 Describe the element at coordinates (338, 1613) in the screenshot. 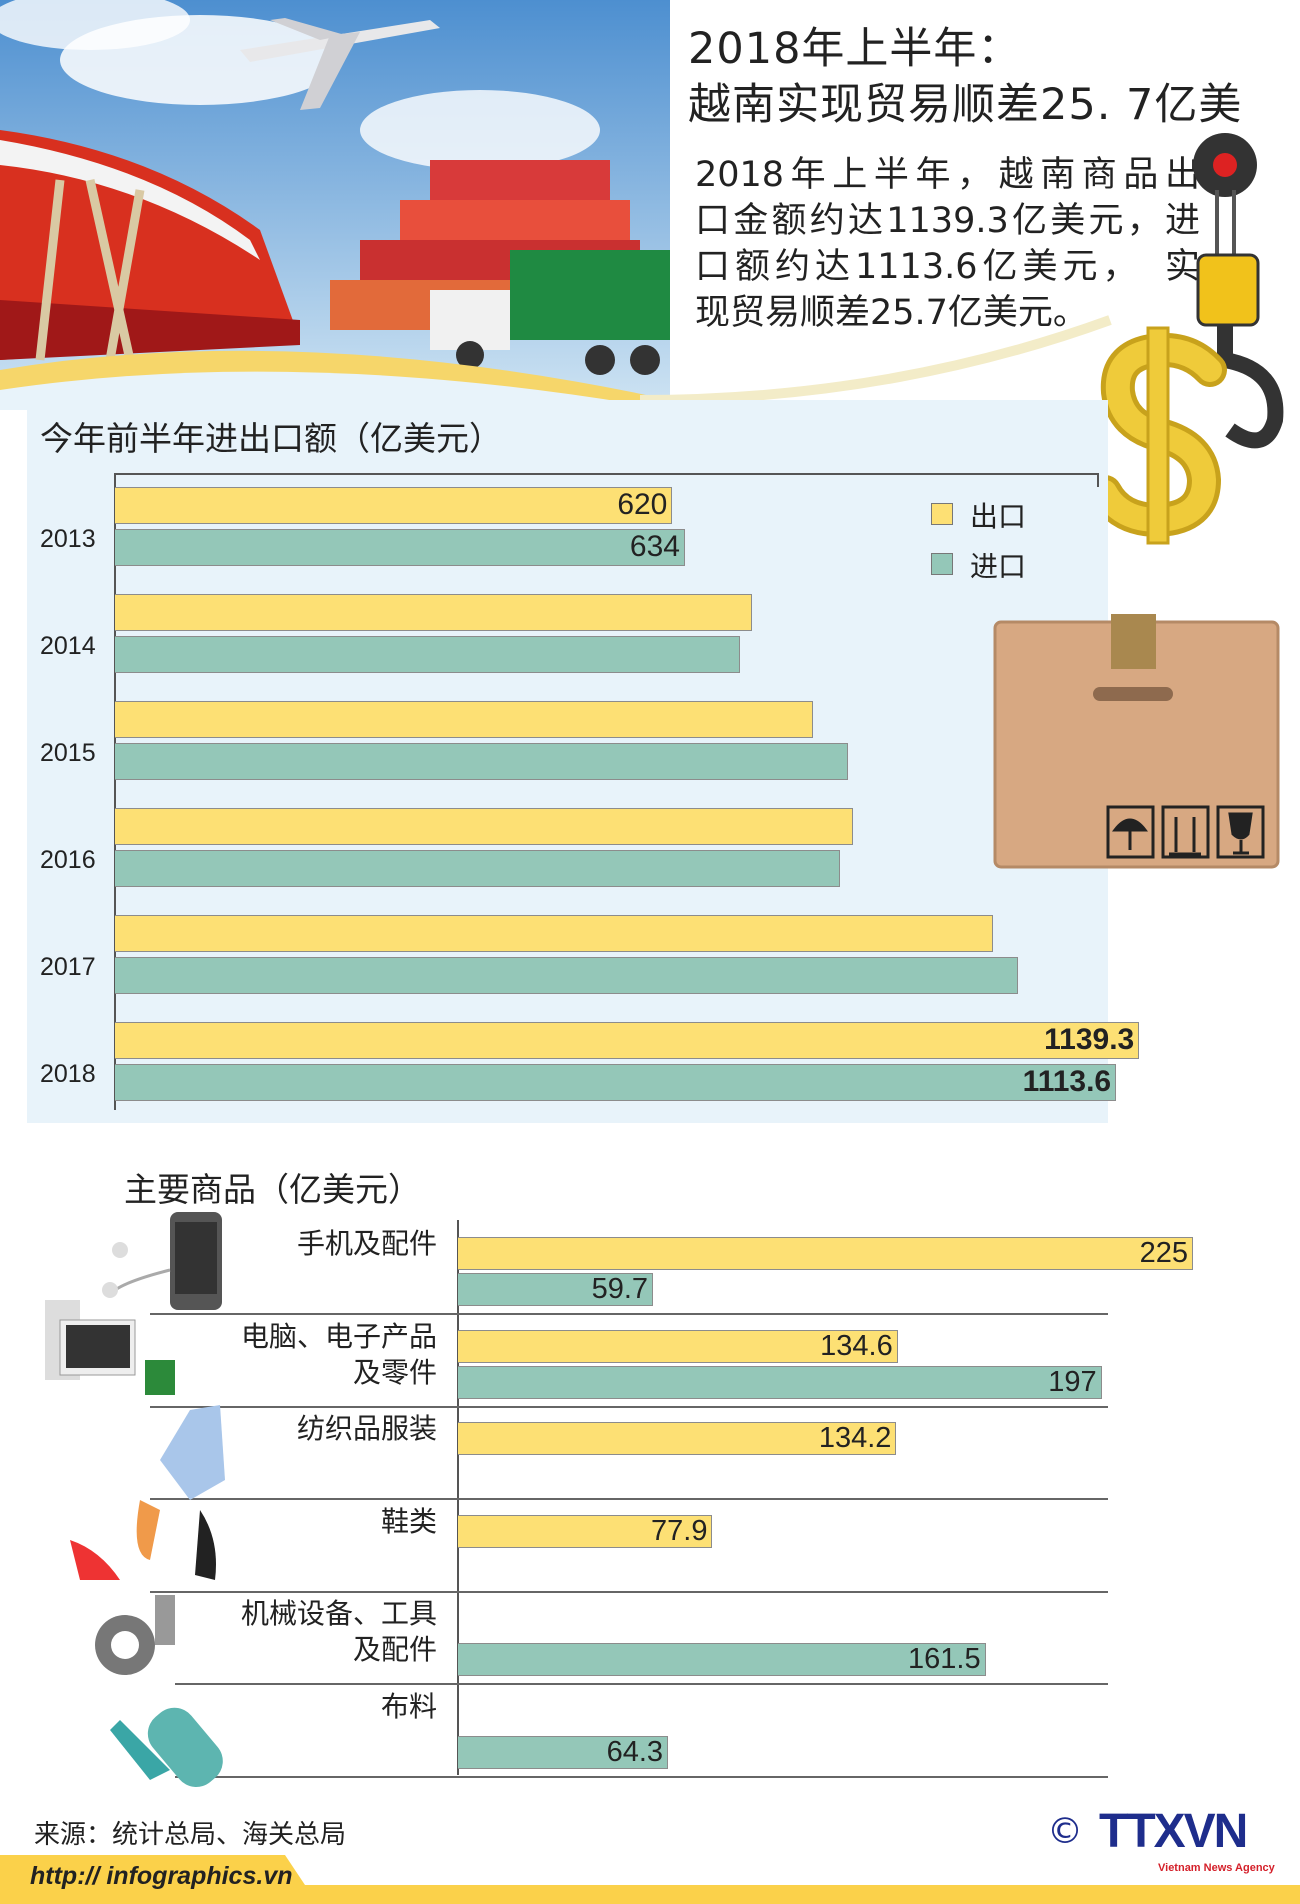

I see `product-label: 机械设备、工具` at that location.